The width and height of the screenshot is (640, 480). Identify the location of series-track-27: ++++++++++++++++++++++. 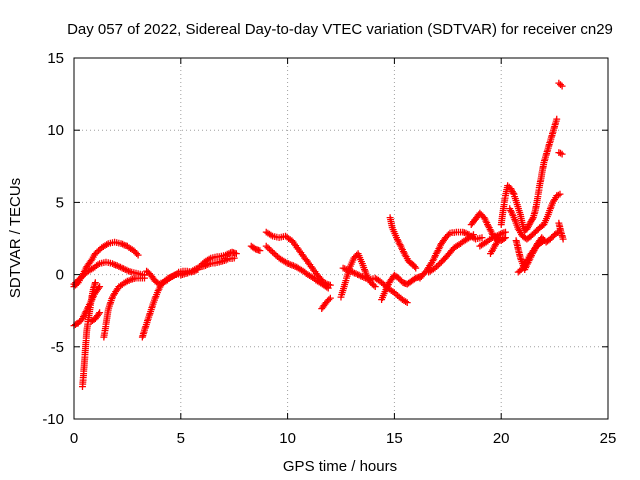
(531, 256).